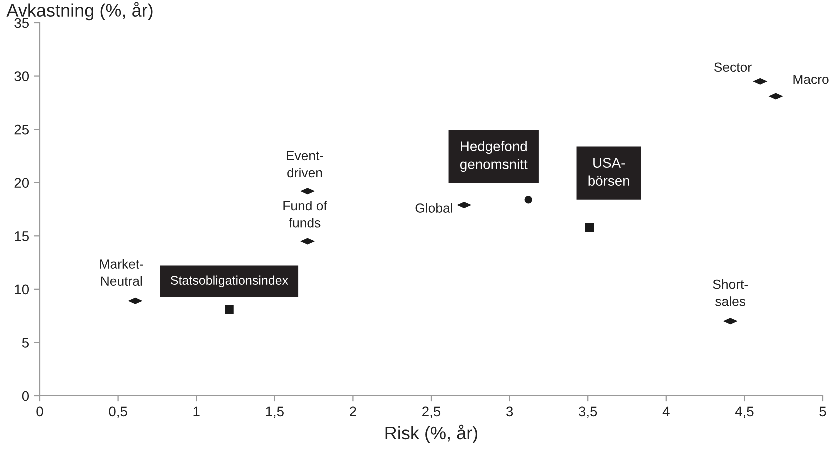  What do you see at coordinates (26, 396) in the screenshot?
I see `y-tick-label: 0` at bounding box center [26, 396].